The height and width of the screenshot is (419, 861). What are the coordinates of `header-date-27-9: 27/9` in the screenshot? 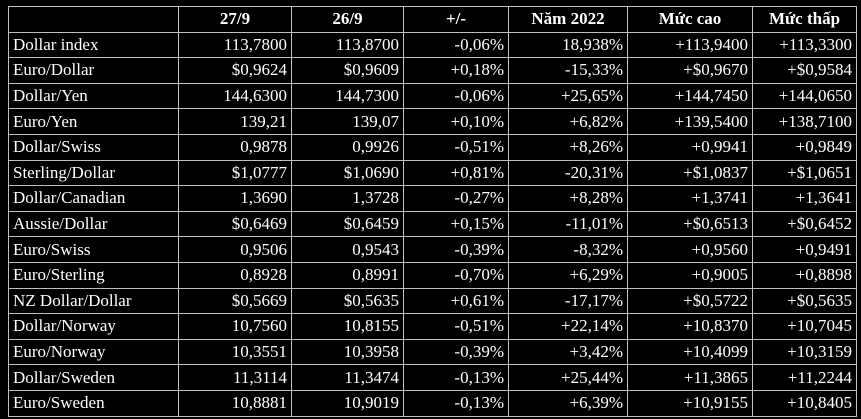 It's located at (235, 19).